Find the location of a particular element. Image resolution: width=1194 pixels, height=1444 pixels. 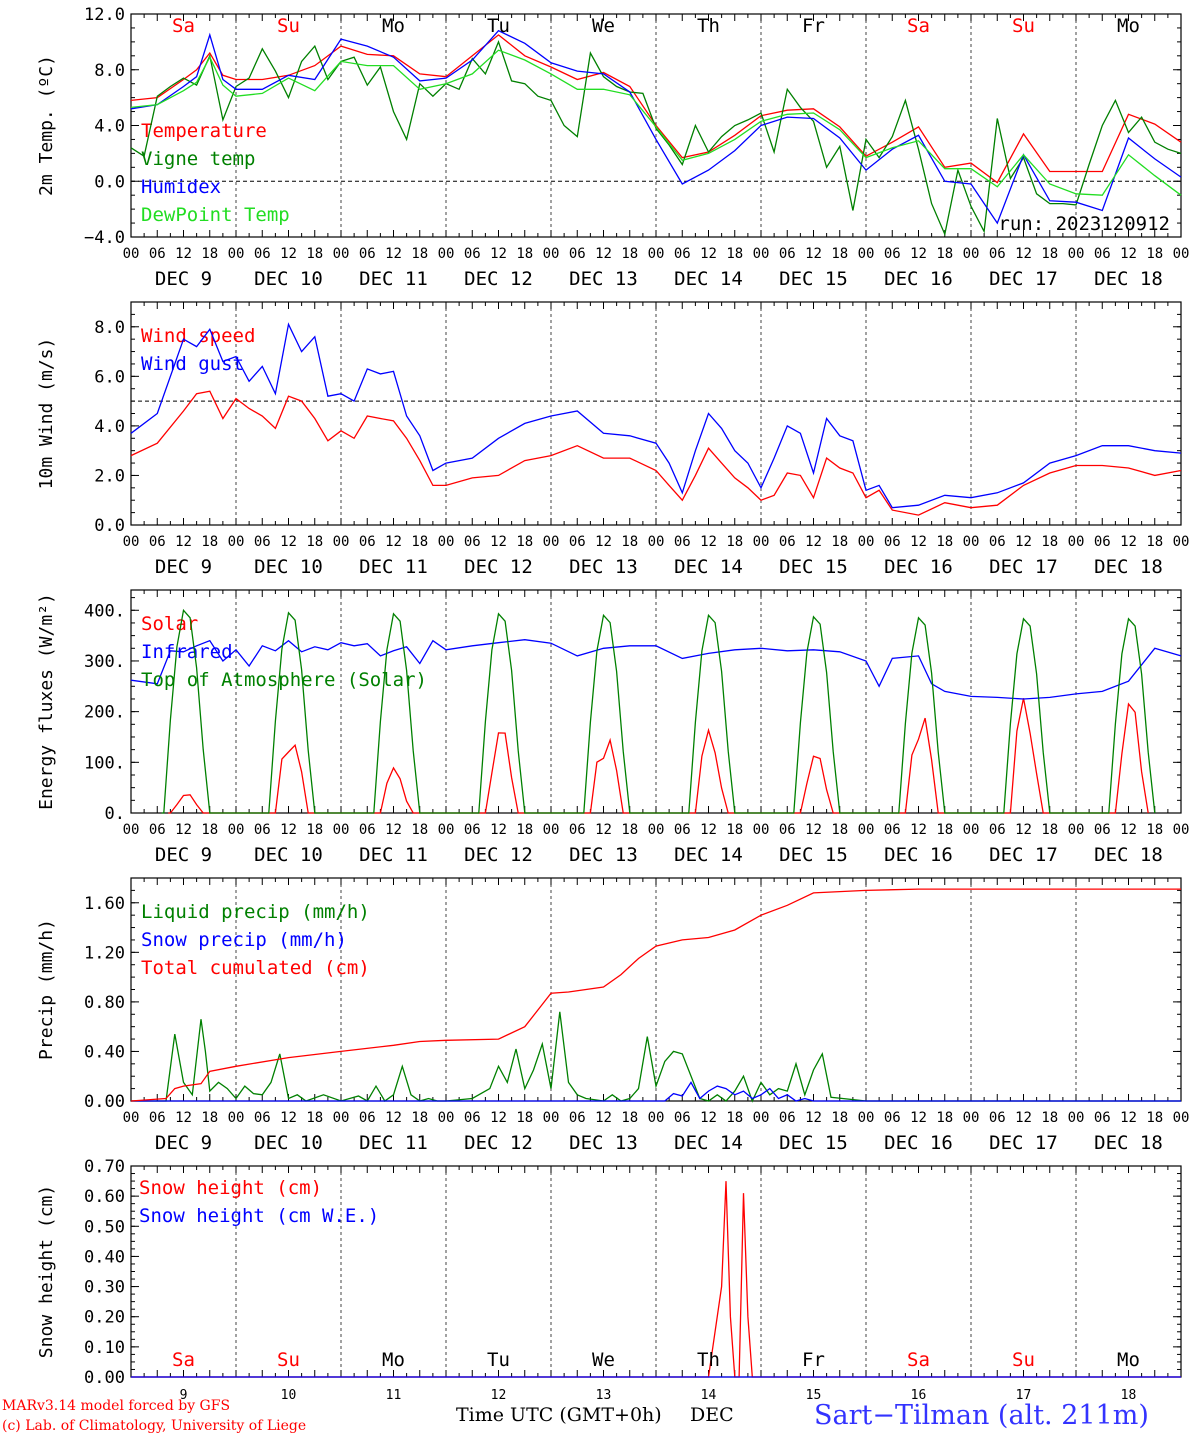

date-label: DEC 13 is located at coordinates (603, 1143).